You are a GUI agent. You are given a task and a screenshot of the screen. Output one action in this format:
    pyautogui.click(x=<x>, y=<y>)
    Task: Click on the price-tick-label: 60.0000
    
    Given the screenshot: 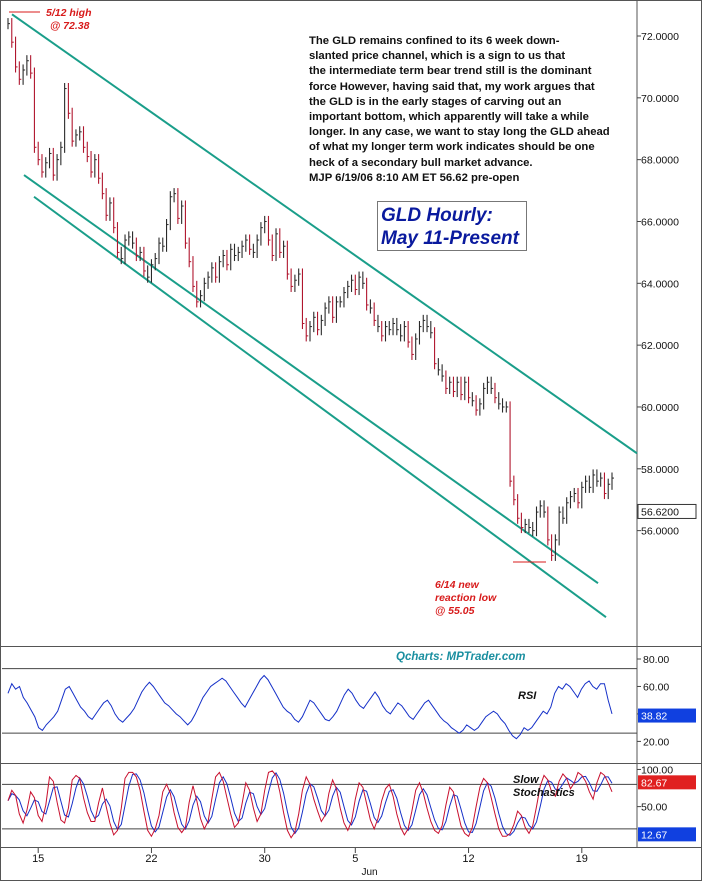 What is the action you would take?
    pyautogui.click(x=660, y=408)
    